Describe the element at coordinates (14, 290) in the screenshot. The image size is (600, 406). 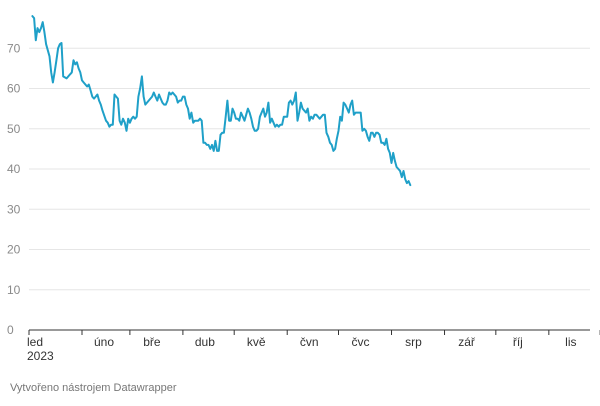
I see `y-tick-label-10: 10` at that location.